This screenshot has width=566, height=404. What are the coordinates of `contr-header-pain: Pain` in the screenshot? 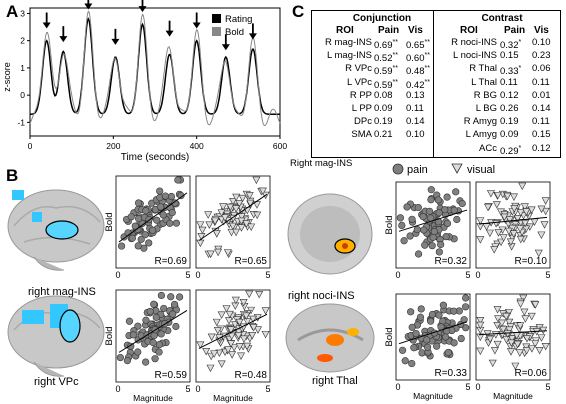 It's located at (515, 30).